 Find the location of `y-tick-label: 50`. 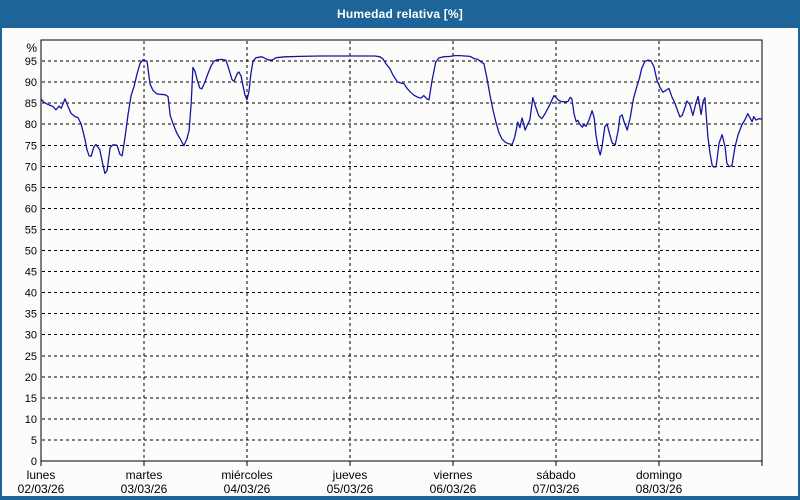

y-tick-label: 50 is located at coordinates (31, 252).